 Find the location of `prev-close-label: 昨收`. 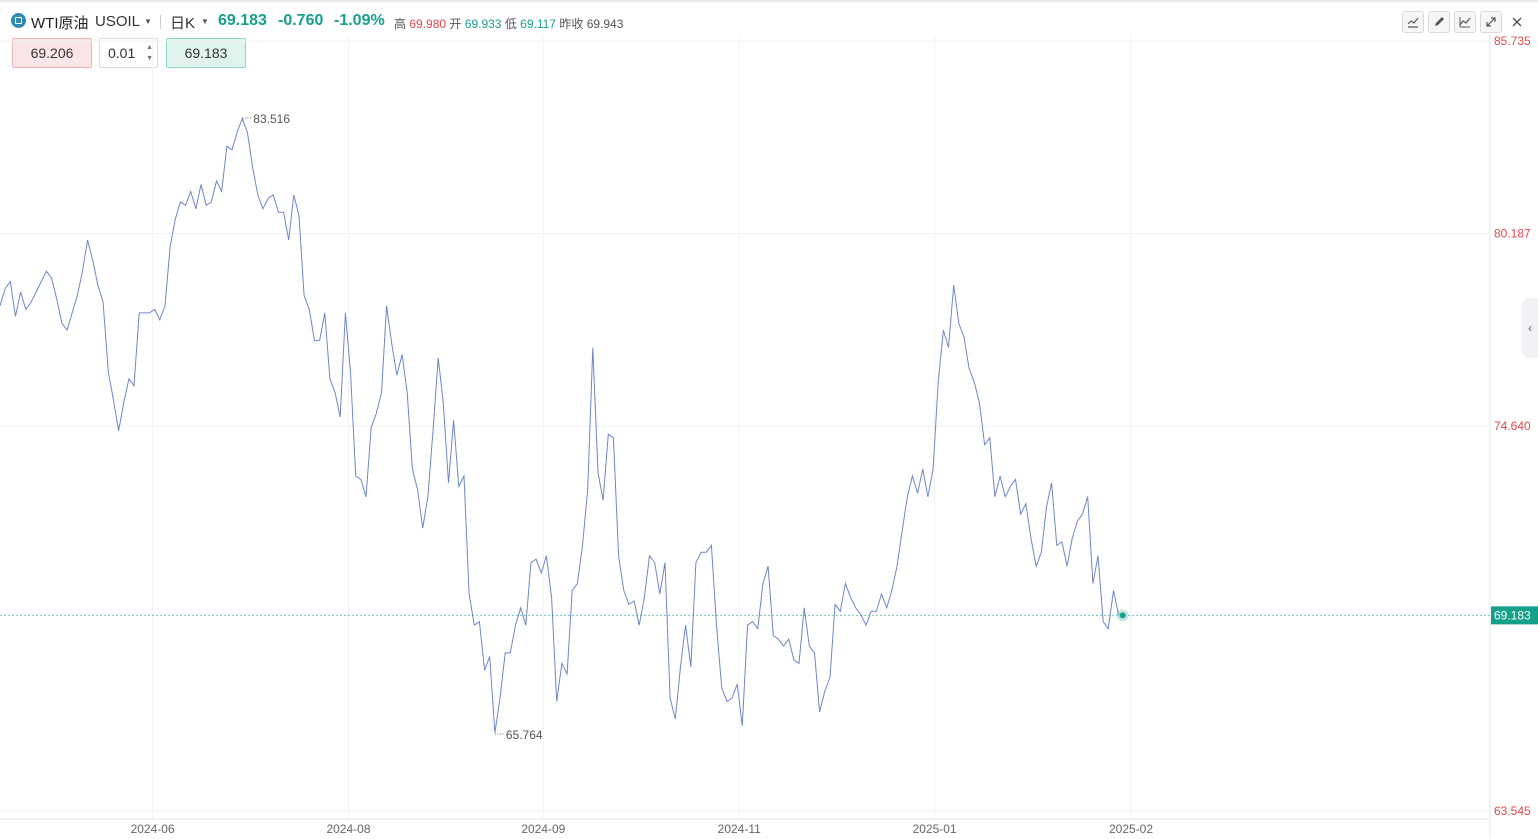

prev-close-label: 昨收 is located at coordinates (571, 24).